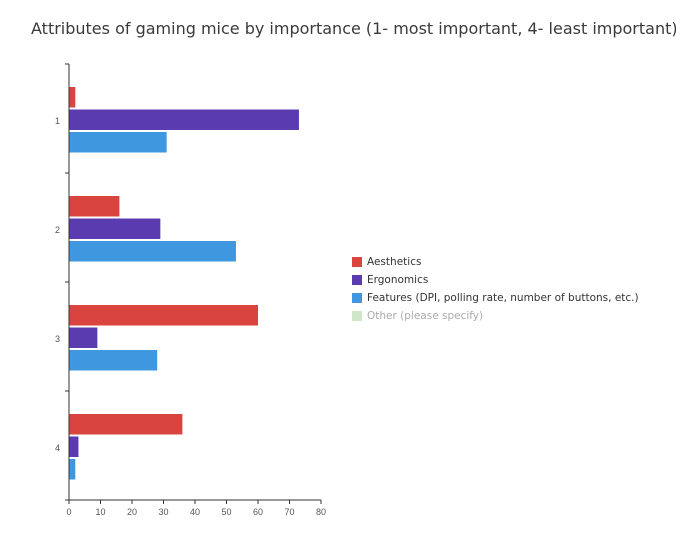 This screenshot has width=676, height=540. Describe the element at coordinates (57, 121) in the screenshot. I see `y-tick-label: 1` at that location.